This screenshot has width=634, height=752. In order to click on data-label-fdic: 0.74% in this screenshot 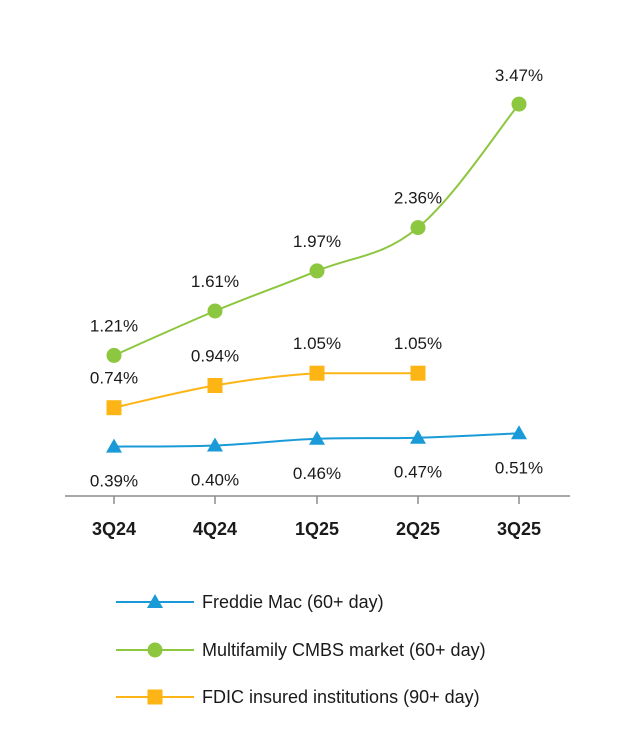, I will do `click(114, 378)`.